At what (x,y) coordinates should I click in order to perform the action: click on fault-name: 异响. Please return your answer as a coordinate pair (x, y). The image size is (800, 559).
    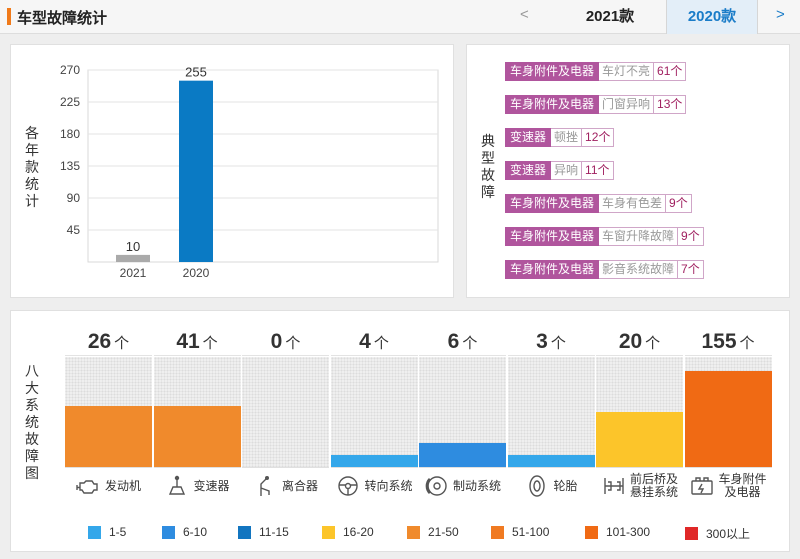
    Looking at the image, I should click on (567, 170).